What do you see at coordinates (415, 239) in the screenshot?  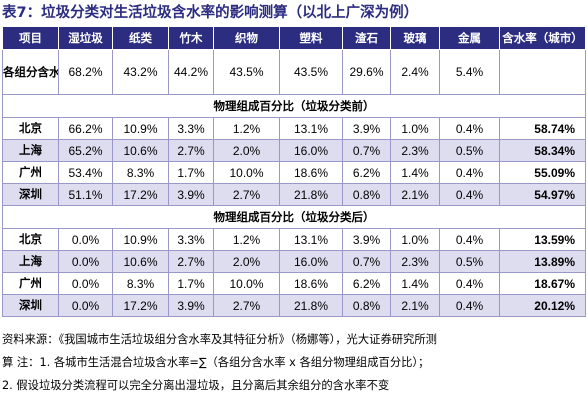 I see `table-cell: 1.0%` at bounding box center [415, 239].